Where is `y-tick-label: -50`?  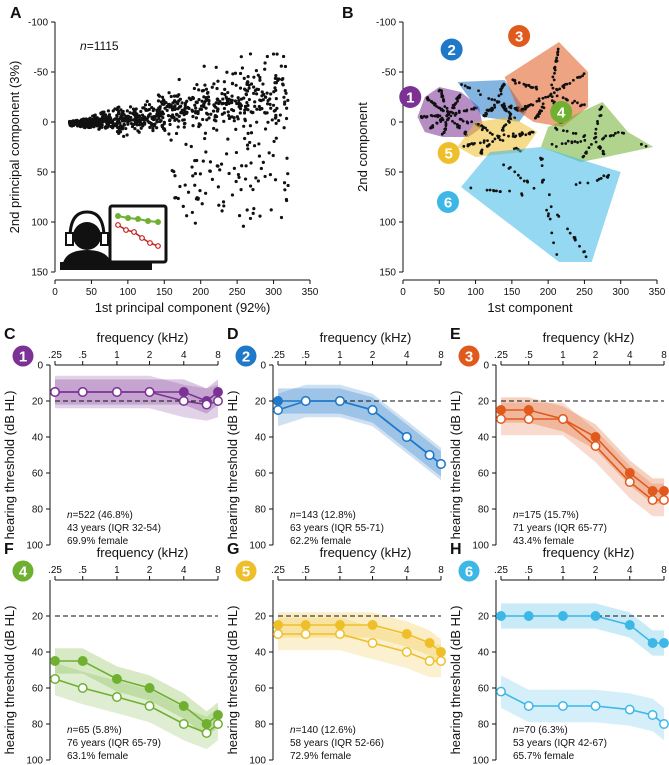 y-tick-label: -50 is located at coordinates (389, 73).